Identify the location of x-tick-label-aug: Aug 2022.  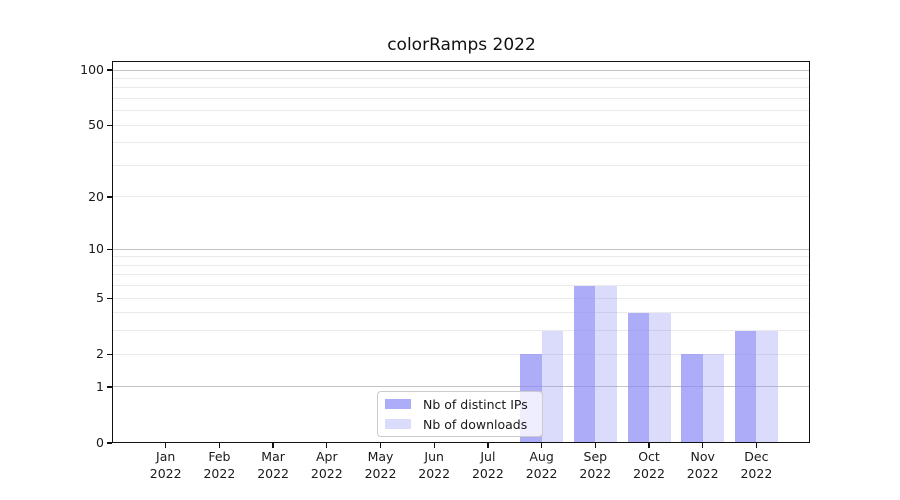
(542, 465).